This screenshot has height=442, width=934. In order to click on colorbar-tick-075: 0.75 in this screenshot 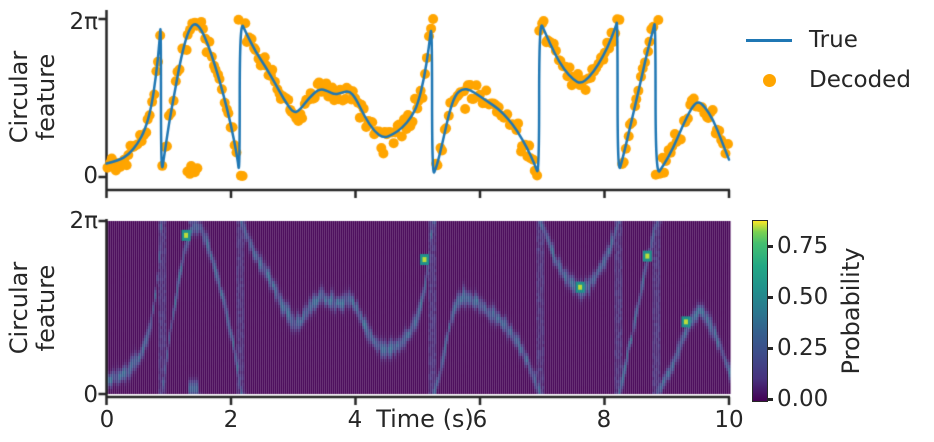, I will do `click(803, 246)`.